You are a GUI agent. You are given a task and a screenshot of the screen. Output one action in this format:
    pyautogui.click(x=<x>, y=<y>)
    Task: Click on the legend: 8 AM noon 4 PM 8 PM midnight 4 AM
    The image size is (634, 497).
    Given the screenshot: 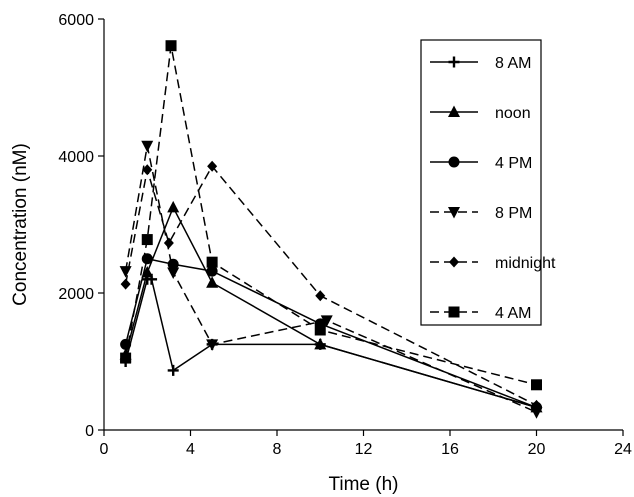 What is the action you would take?
    pyautogui.click(x=488, y=182)
    